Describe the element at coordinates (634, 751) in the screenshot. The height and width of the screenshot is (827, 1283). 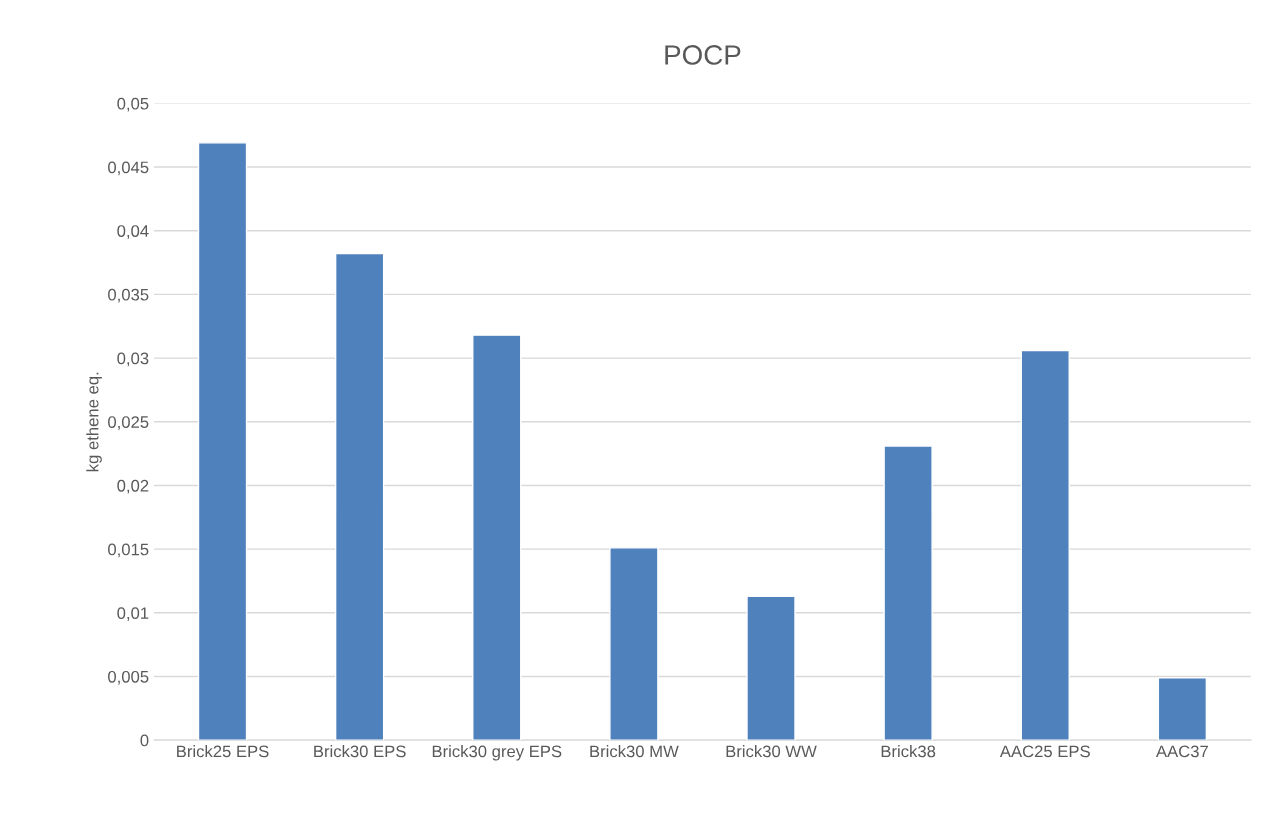
I see `x-tick-label: Brick30 MW` at that location.